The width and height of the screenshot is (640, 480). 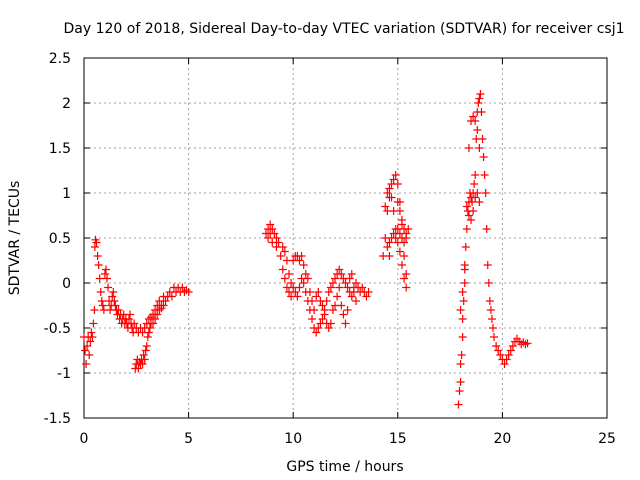 What do you see at coordinates (84, 439) in the screenshot?
I see `x-tick-label: 0` at bounding box center [84, 439].